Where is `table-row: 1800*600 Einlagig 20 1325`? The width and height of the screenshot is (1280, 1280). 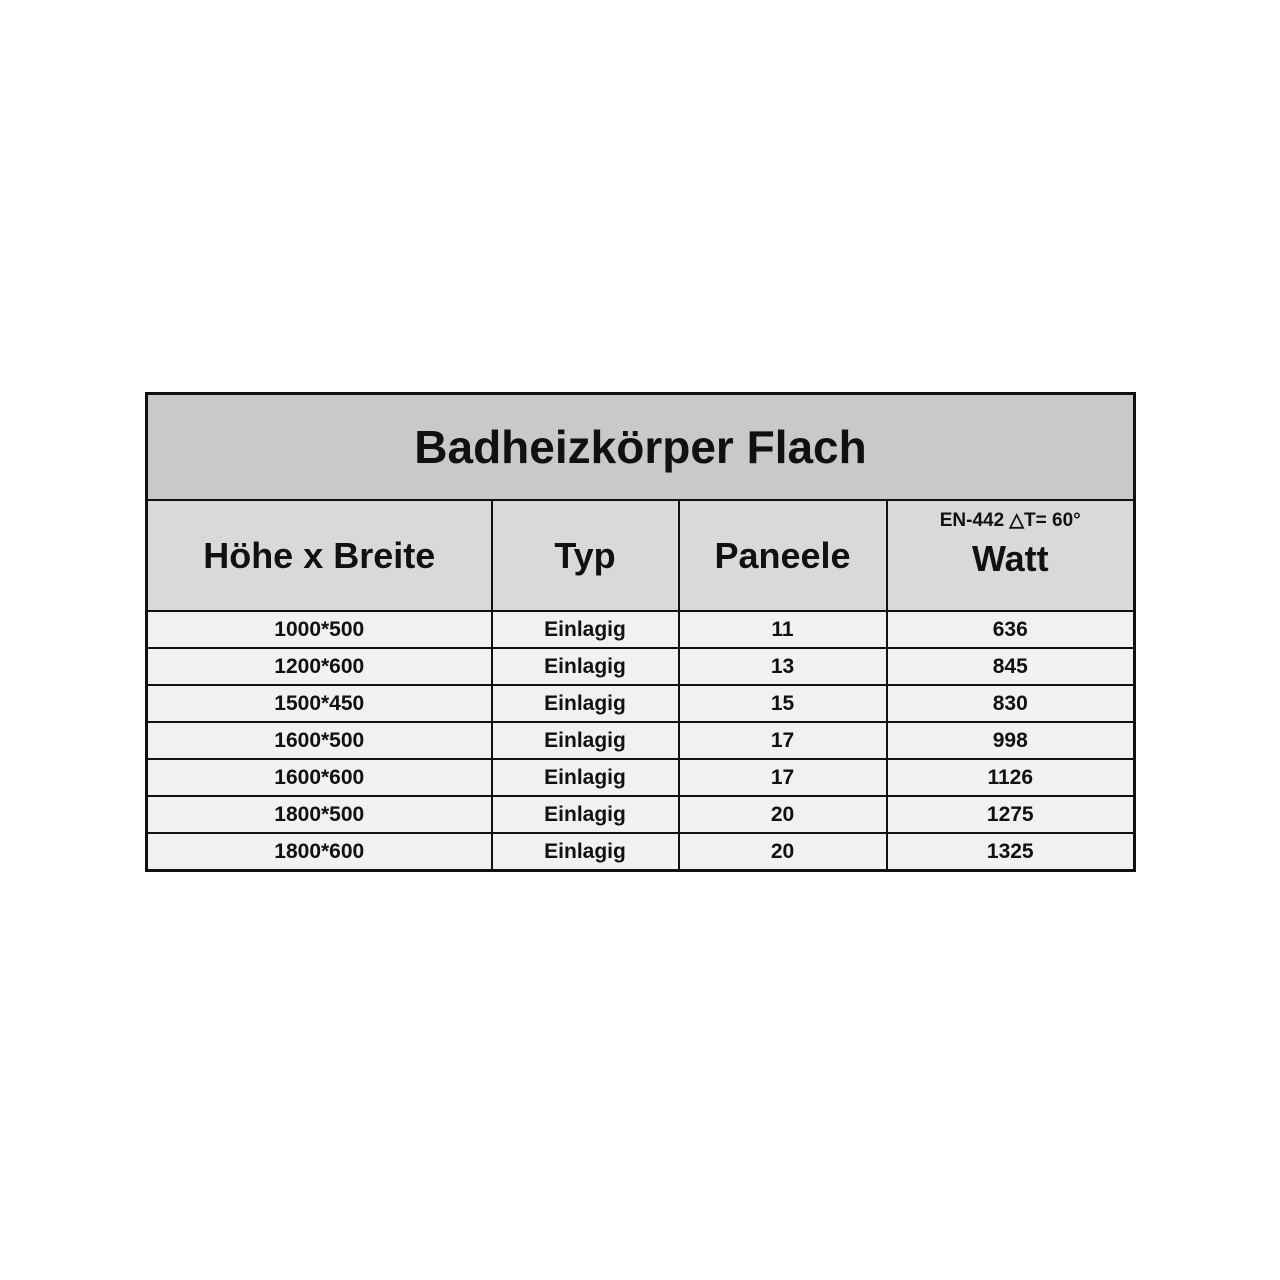
table-row: 1800*600 Einlagig 20 1325 is located at coordinates (640, 852).